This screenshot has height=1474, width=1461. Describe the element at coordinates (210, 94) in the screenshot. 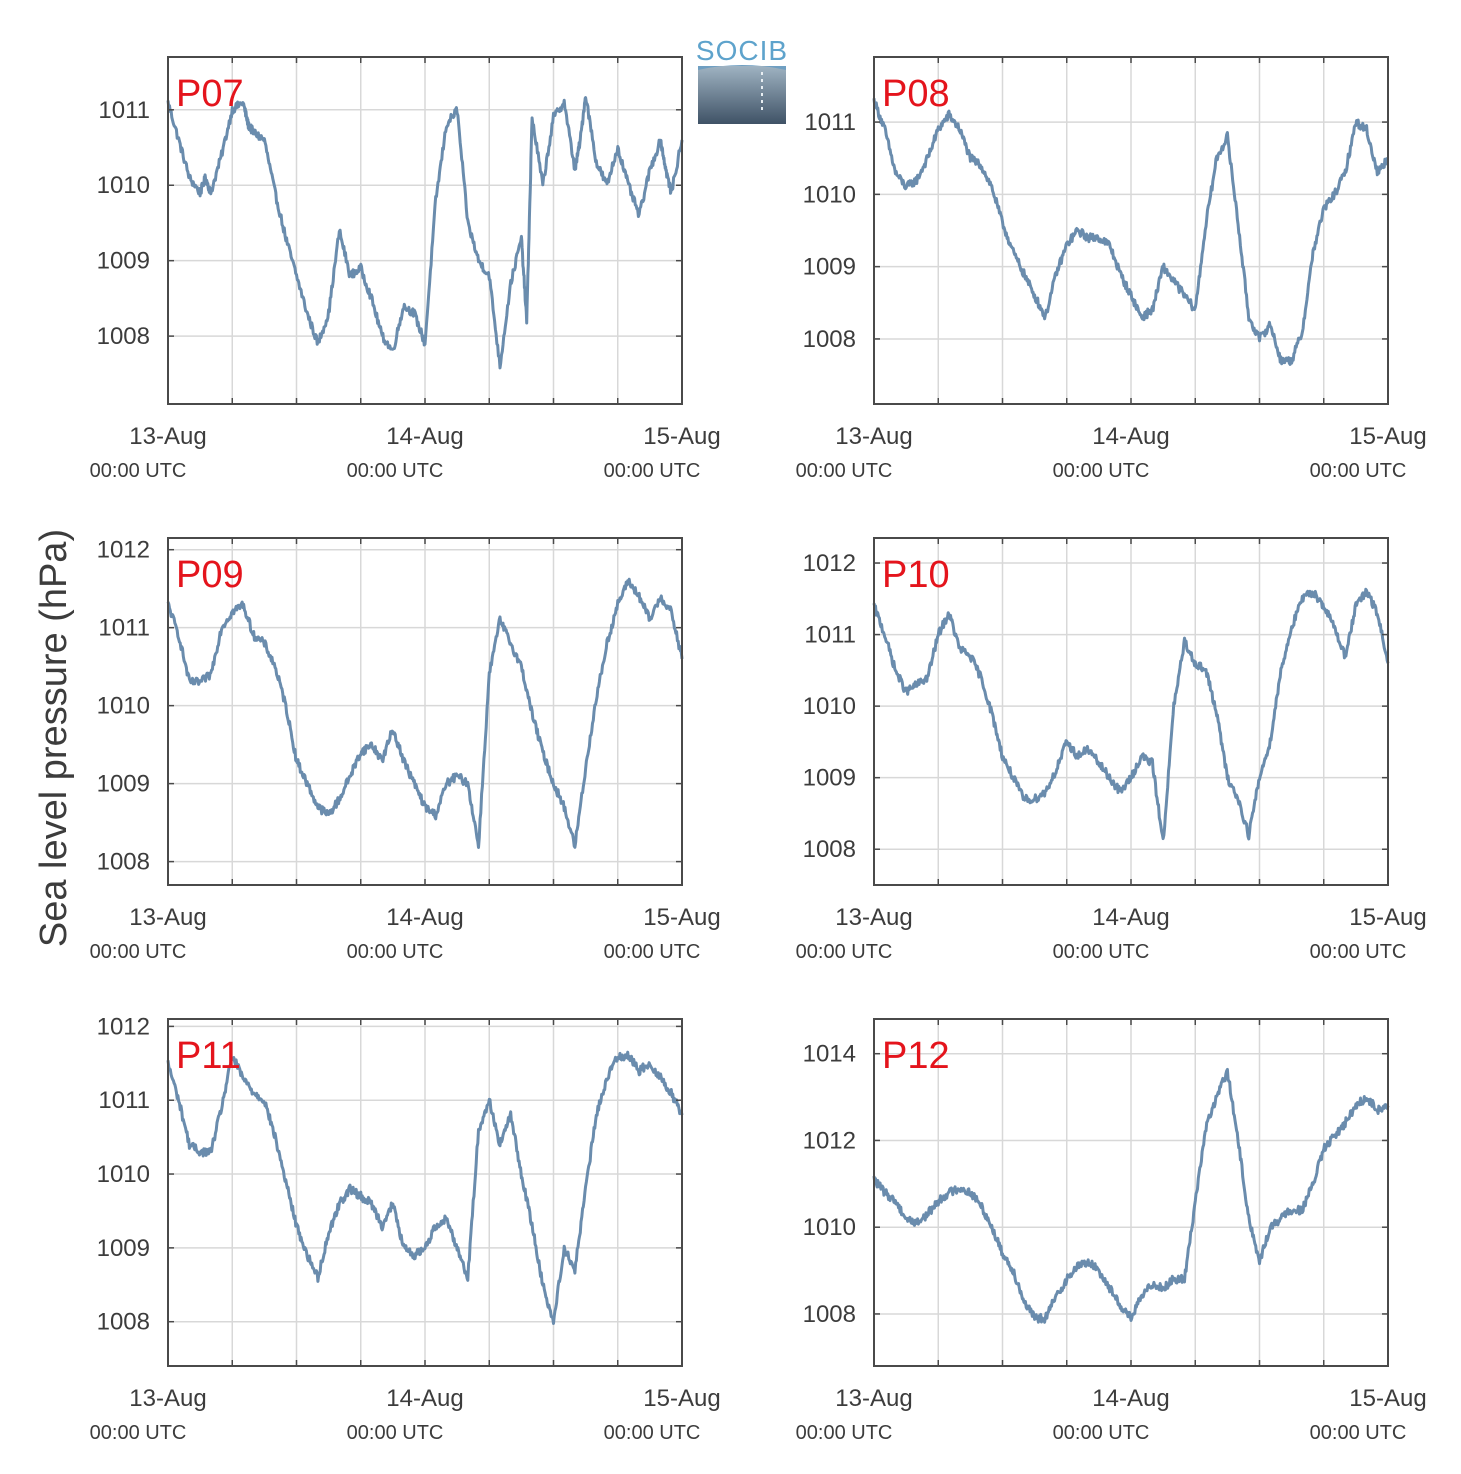

I see `station-label: P07` at that location.